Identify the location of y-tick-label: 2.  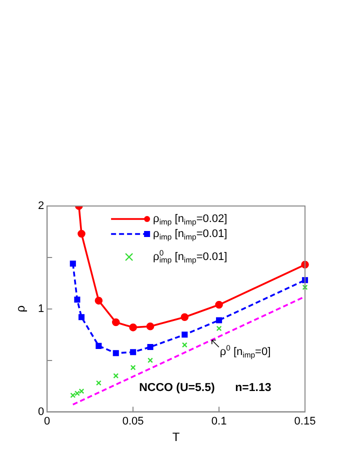
(41, 206).